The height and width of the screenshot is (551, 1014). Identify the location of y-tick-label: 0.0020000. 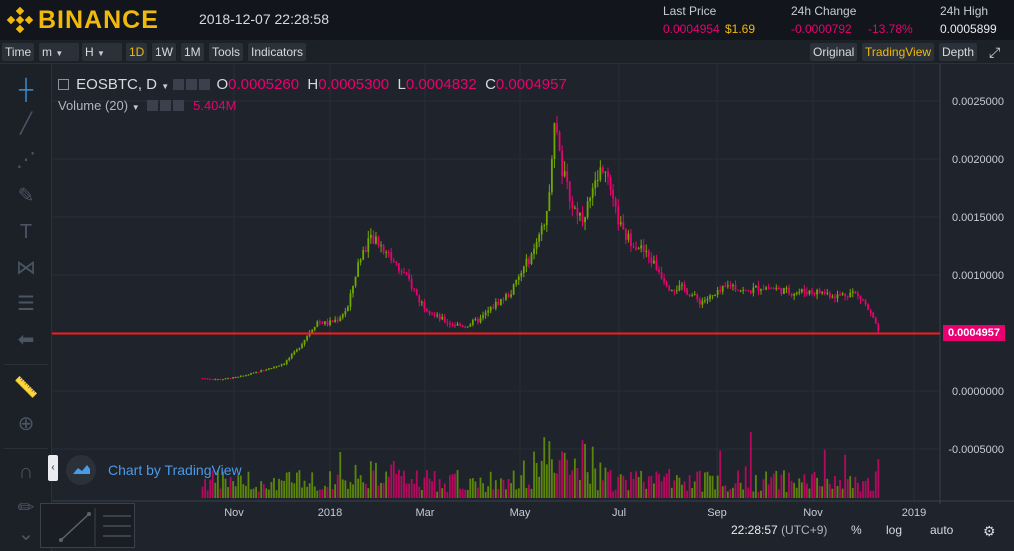
(978, 160).